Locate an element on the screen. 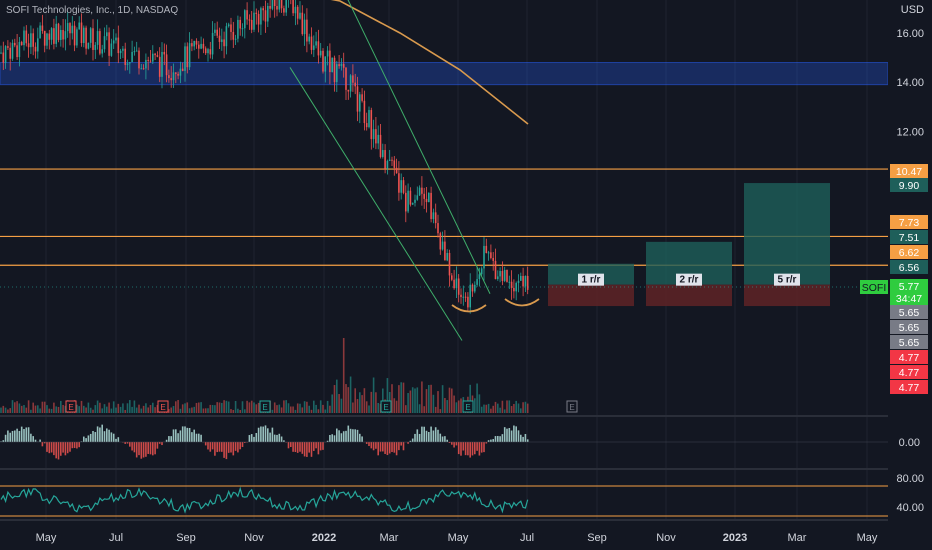 The height and width of the screenshot is (550, 932). price-tag-text: 9.90 is located at coordinates (909, 186).